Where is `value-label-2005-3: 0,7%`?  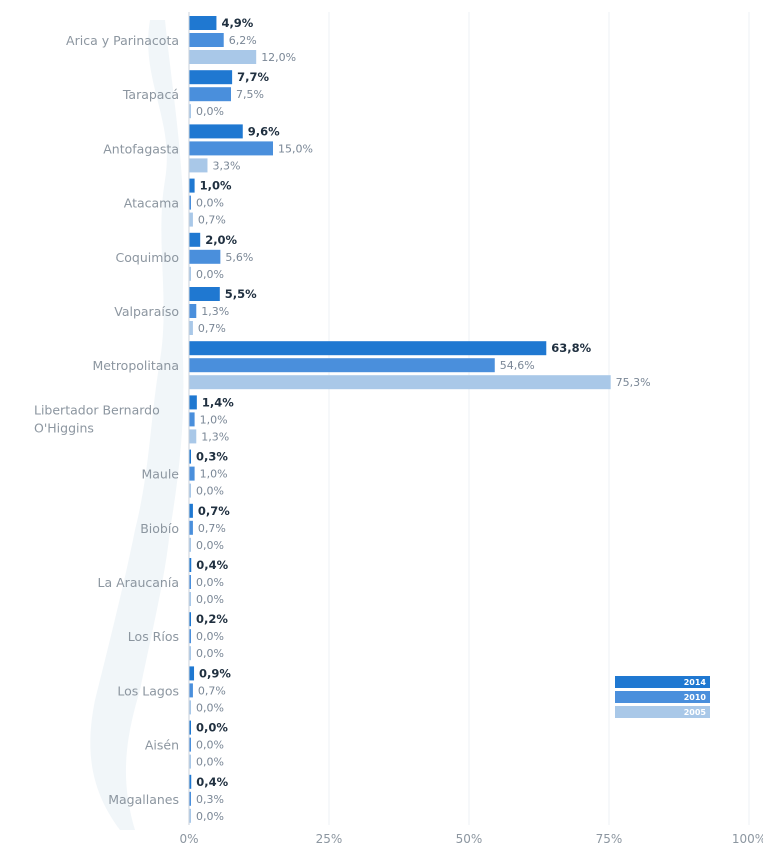 value-label-2005-3: 0,7% is located at coordinates (212, 220).